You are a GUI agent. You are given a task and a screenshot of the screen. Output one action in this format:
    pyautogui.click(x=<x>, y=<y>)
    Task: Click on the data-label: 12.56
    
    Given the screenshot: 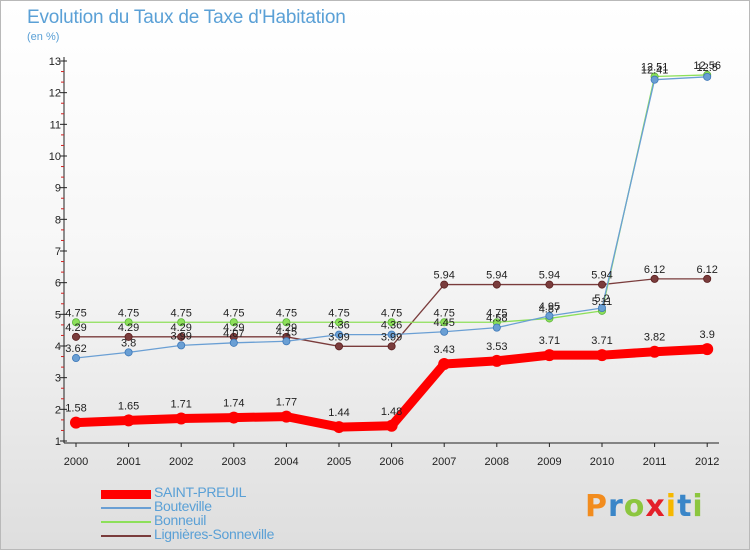 What is the action you would take?
    pyautogui.click(x=707, y=66)
    